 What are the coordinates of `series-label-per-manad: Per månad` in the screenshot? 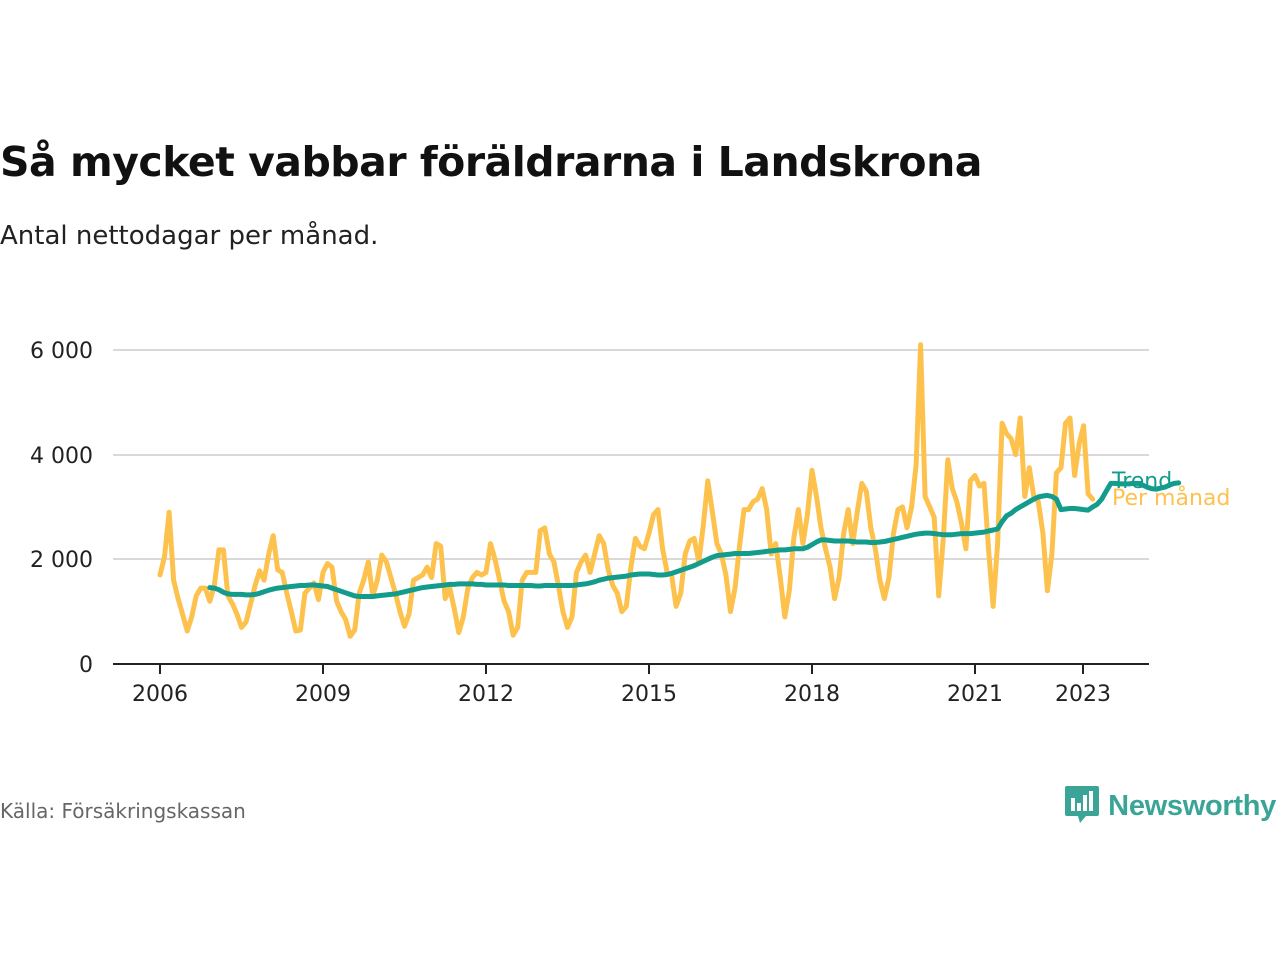 It's located at (1171, 498).